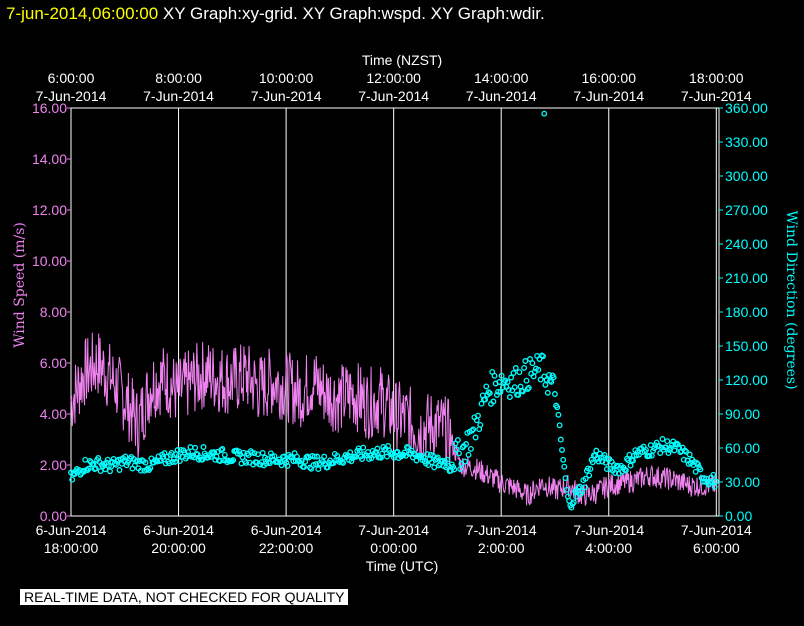  What do you see at coordinates (716, 548) in the screenshot?
I see `bottom-tick-time: 6:00:00` at bounding box center [716, 548].